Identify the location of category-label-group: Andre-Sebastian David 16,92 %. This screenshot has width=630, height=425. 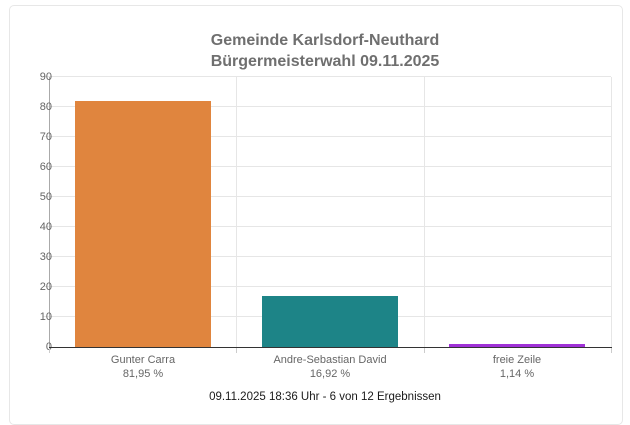
(330, 367).